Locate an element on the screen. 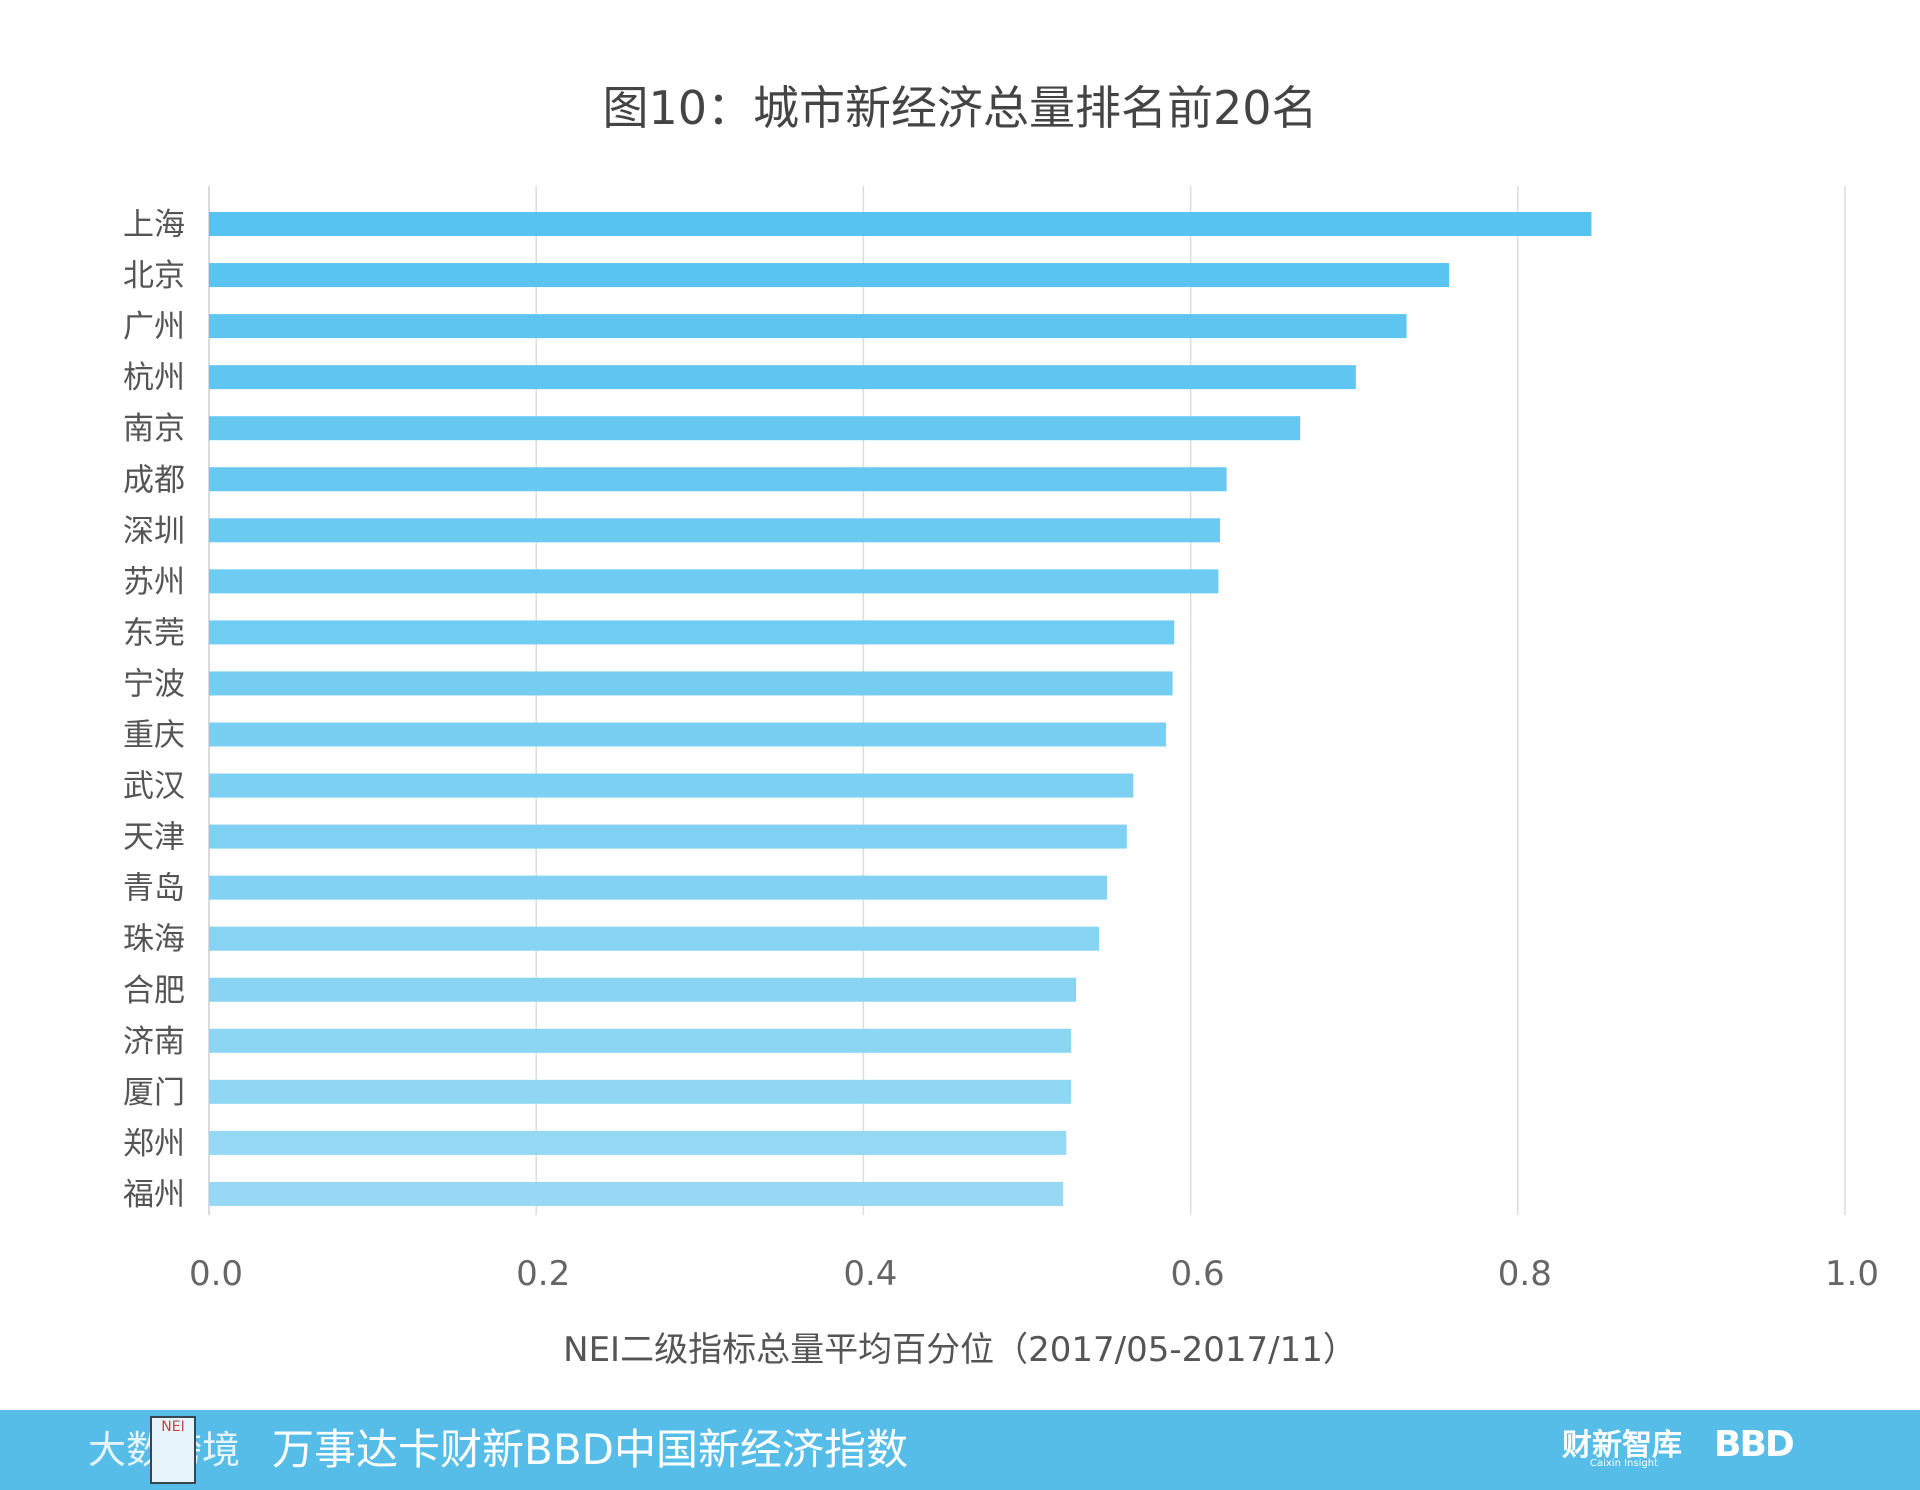 Image resolution: width=1920 pixels, height=1490 pixels. bar-合肥 is located at coordinates (643, 989).